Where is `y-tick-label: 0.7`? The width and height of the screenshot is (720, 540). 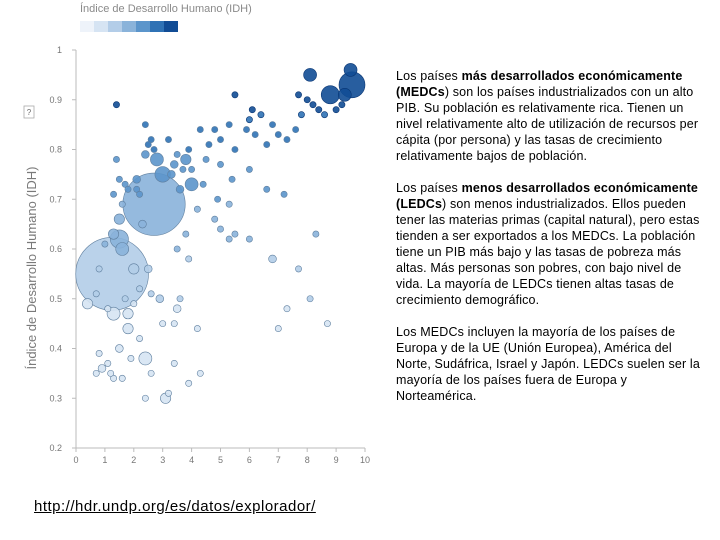
y-tick-label: 0.7 is located at coordinates (55, 199).